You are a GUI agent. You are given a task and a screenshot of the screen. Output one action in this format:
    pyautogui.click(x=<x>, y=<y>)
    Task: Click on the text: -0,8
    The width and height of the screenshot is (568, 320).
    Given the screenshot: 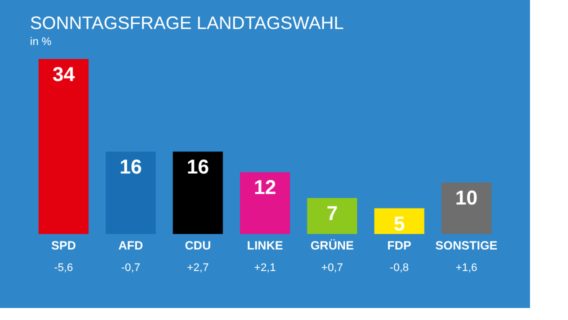 What is the action you would take?
    pyautogui.click(x=399, y=268)
    